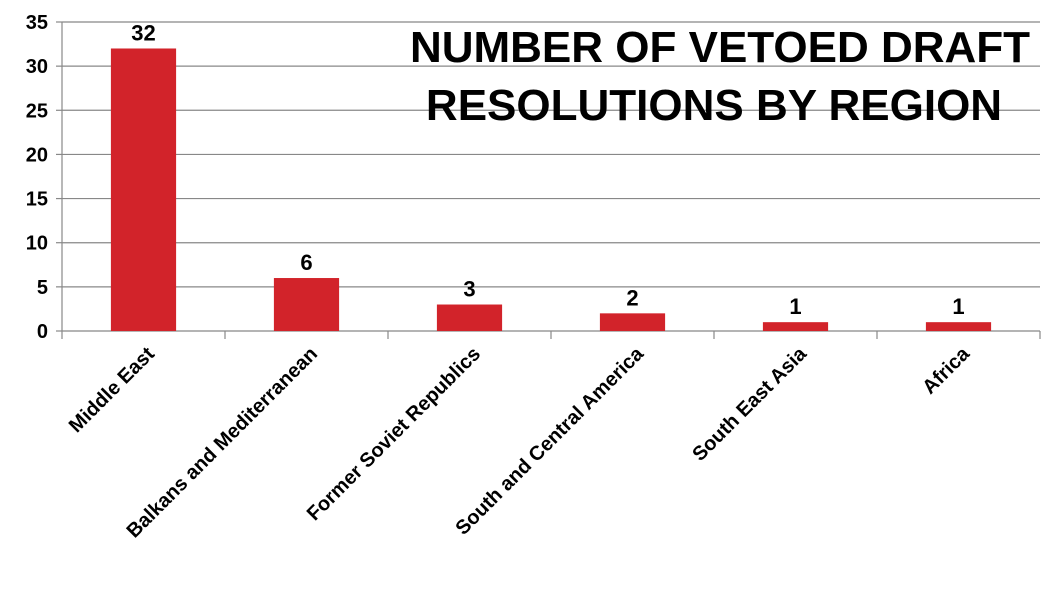 The width and height of the screenshot is (1061, 607). I want to click on data-label: 2, so click(632, 297).